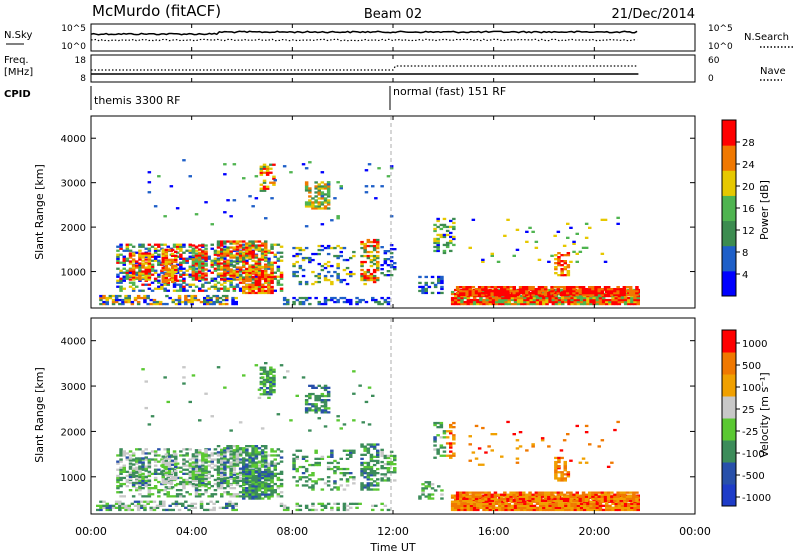 The image size is (800, 554). What do you see at coordinates (364, 68) in the screenshot?
I see `nave-trace` at bounding box center [364, 68].